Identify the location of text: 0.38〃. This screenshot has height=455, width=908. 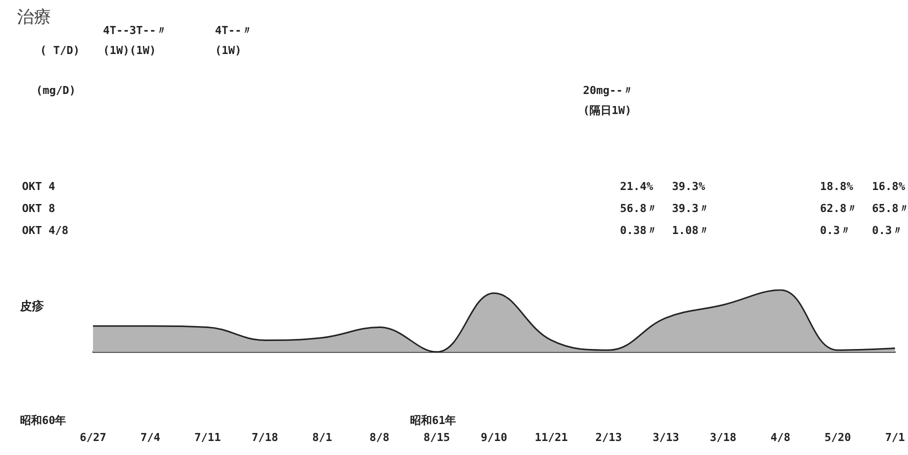
(639, 230).